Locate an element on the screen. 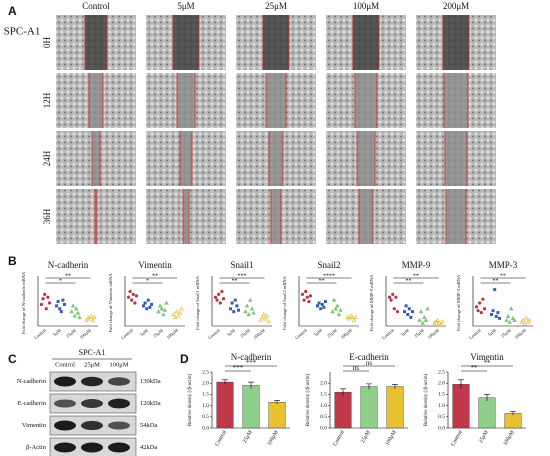  y-tick-label: 2.0 is located at coordinates (323, 383).